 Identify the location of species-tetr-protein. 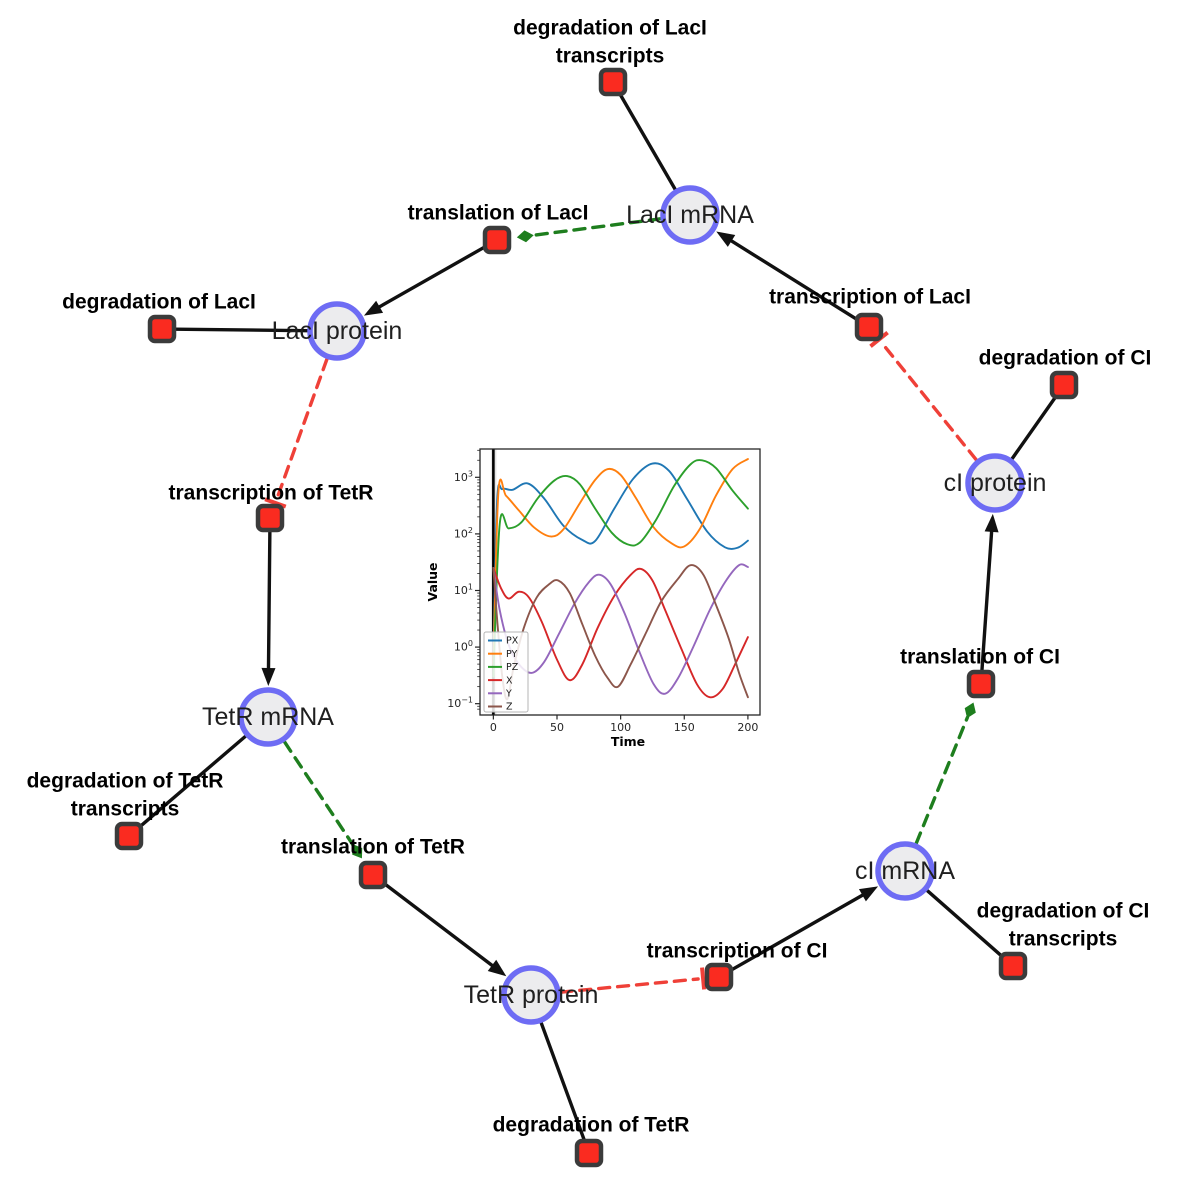
(531, 995).